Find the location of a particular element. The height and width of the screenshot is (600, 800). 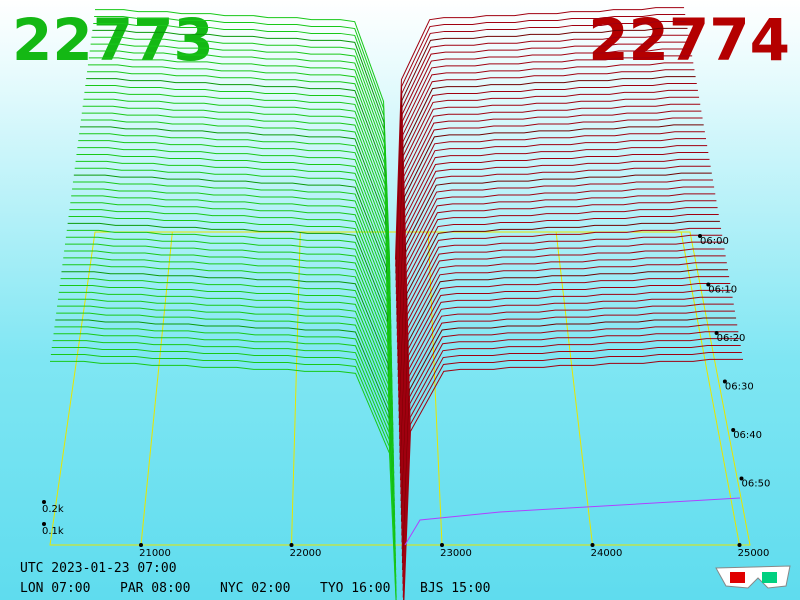

volume-tick-label: 0.2k is located at coordinates (53, 509).